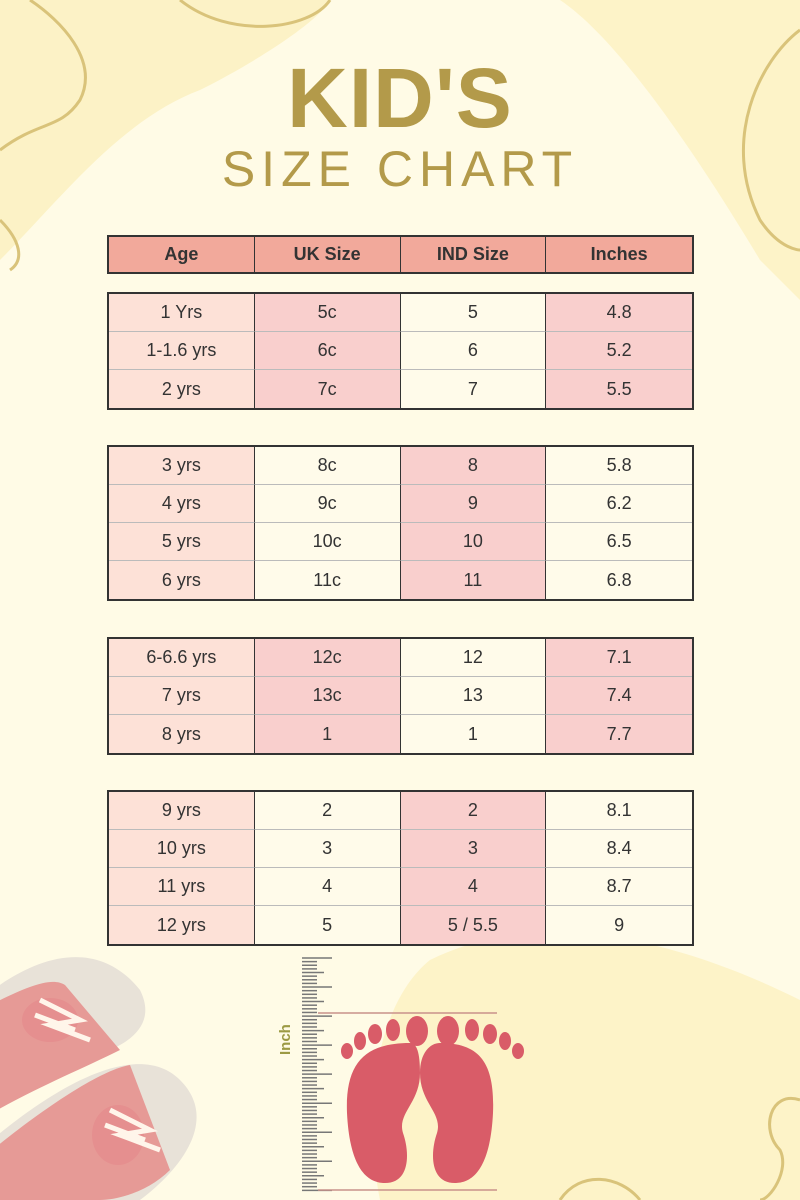  Describe the element at coordinates (619, 696) in the screenshot. I see `cell-inches: 7.4` at that location.